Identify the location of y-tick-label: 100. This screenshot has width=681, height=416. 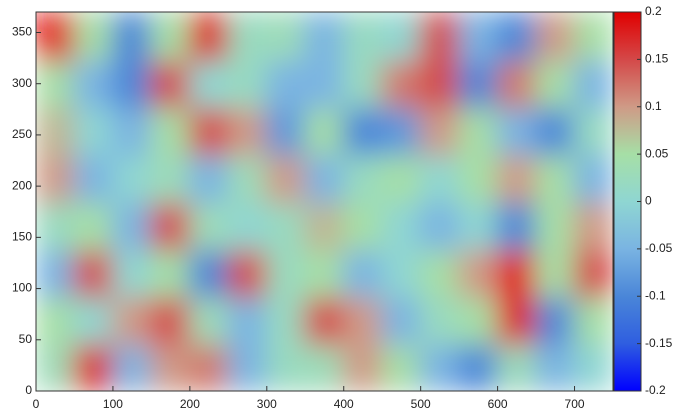
(22, 288).